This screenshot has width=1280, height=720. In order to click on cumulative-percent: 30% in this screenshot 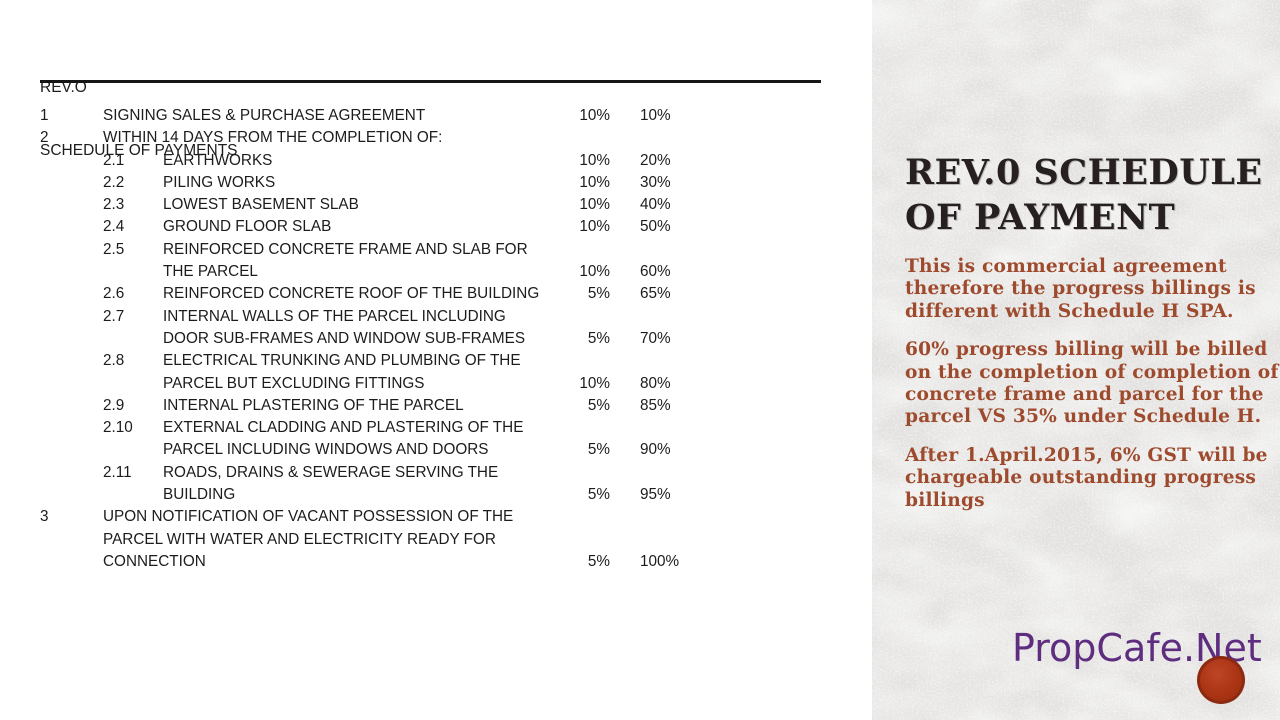, I will do `click(655, 182)`.